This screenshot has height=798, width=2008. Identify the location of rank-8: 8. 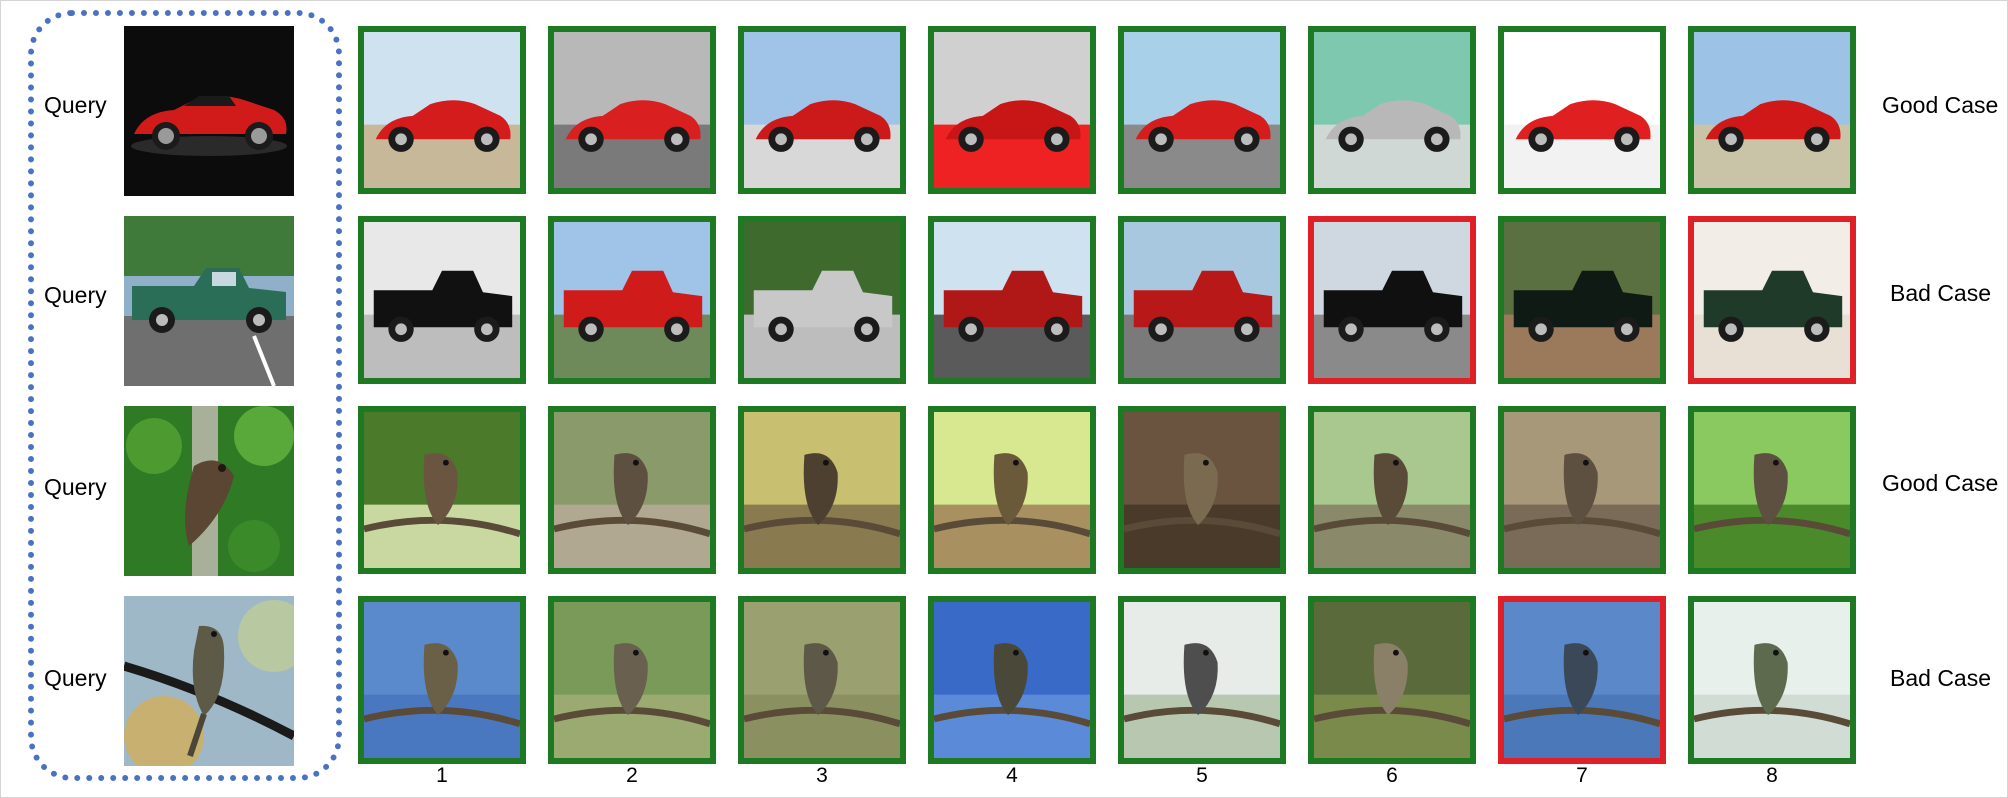
(1772, 775).